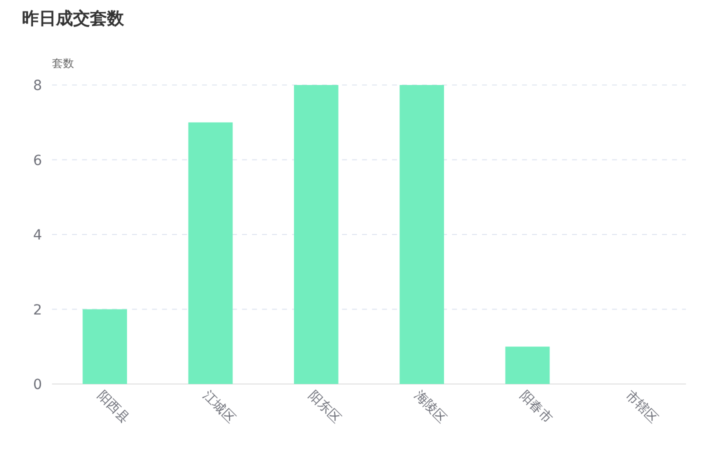 The image size is (719, 458). I want to click on x-tick-label: 阳春市, so click(535, 407).